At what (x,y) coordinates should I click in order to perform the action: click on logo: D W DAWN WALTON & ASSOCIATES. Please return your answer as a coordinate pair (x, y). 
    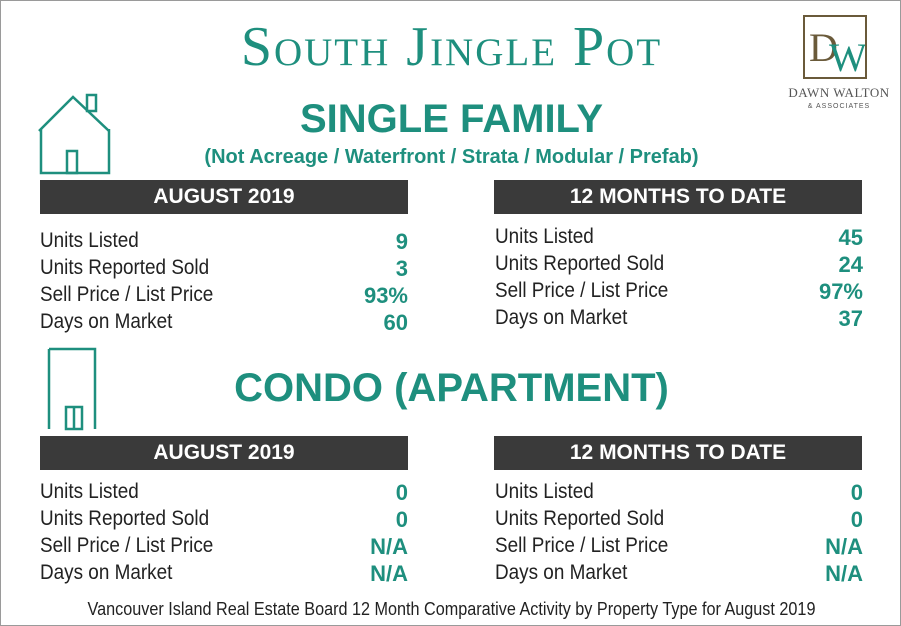
    Looking at the image, I should click on (839, 63).